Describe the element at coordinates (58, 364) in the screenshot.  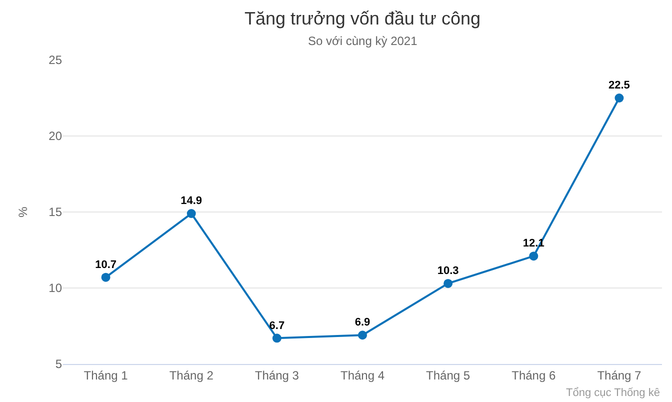
I see `y-tick-label: 5` at that location.